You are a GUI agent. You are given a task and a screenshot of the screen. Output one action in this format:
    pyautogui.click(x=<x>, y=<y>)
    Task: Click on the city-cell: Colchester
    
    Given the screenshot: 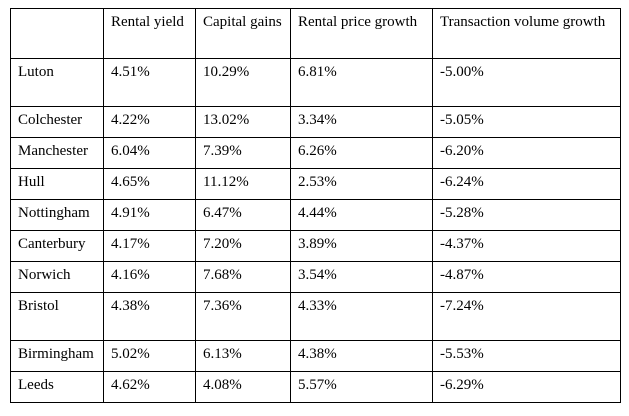 What is the action you would take?
    pyautogui.click(x=57, y=122)
    